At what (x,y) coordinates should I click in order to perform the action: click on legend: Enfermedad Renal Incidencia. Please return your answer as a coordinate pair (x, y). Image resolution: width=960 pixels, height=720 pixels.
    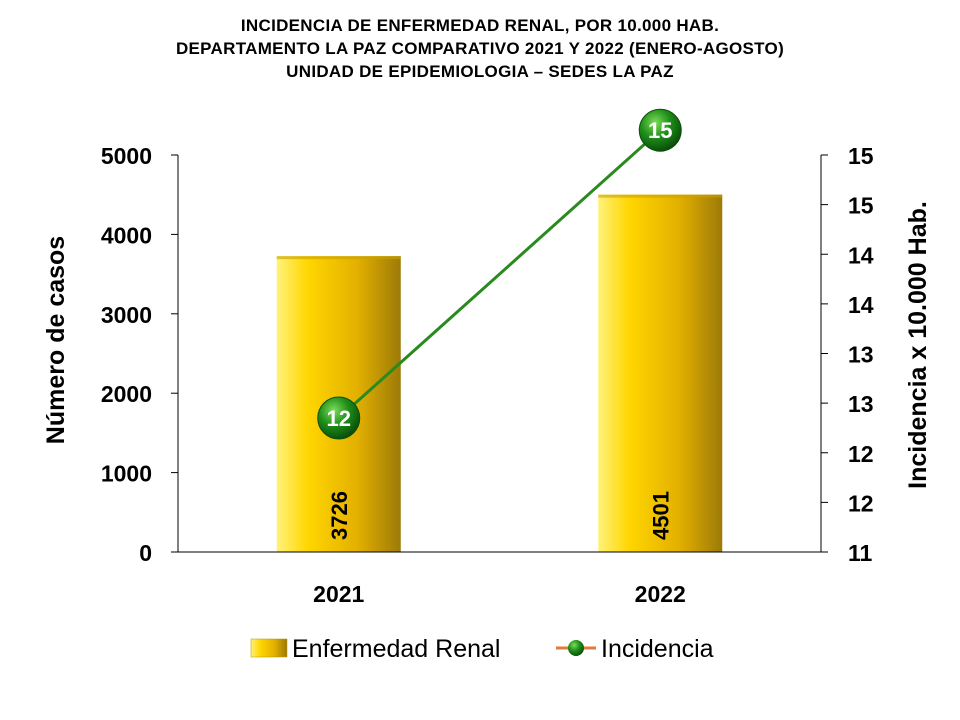
    Looking at the image, I should click on (482, 649).